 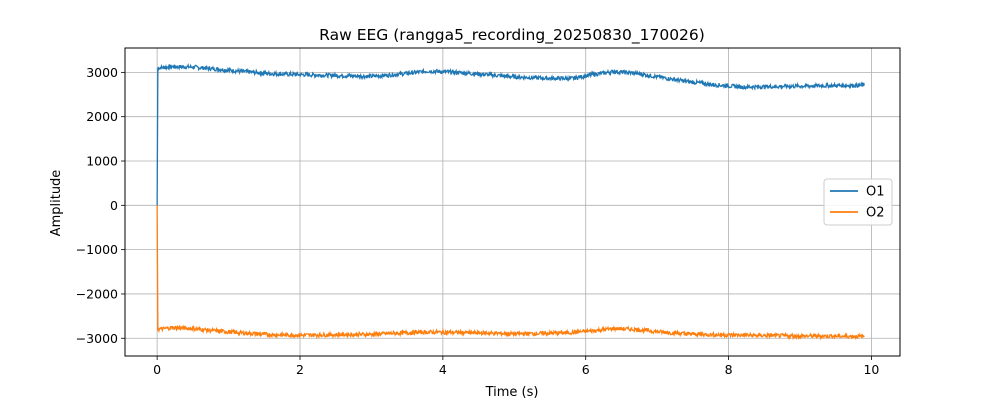 I want to click on x-axis-title: Time (s), so click(x=512, y=392).